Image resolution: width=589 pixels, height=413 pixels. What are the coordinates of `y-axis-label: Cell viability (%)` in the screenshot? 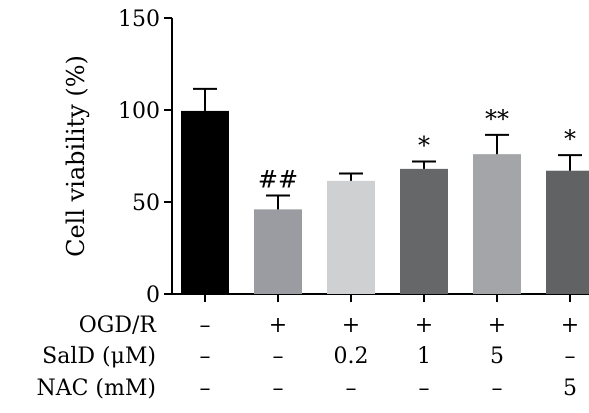 It's located at (76, 156).